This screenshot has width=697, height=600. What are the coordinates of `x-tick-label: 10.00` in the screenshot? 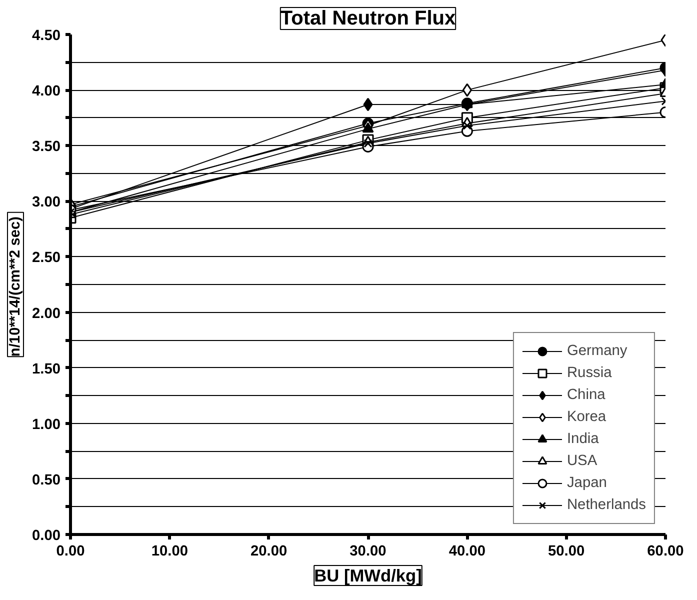 It's located at (169, 552).